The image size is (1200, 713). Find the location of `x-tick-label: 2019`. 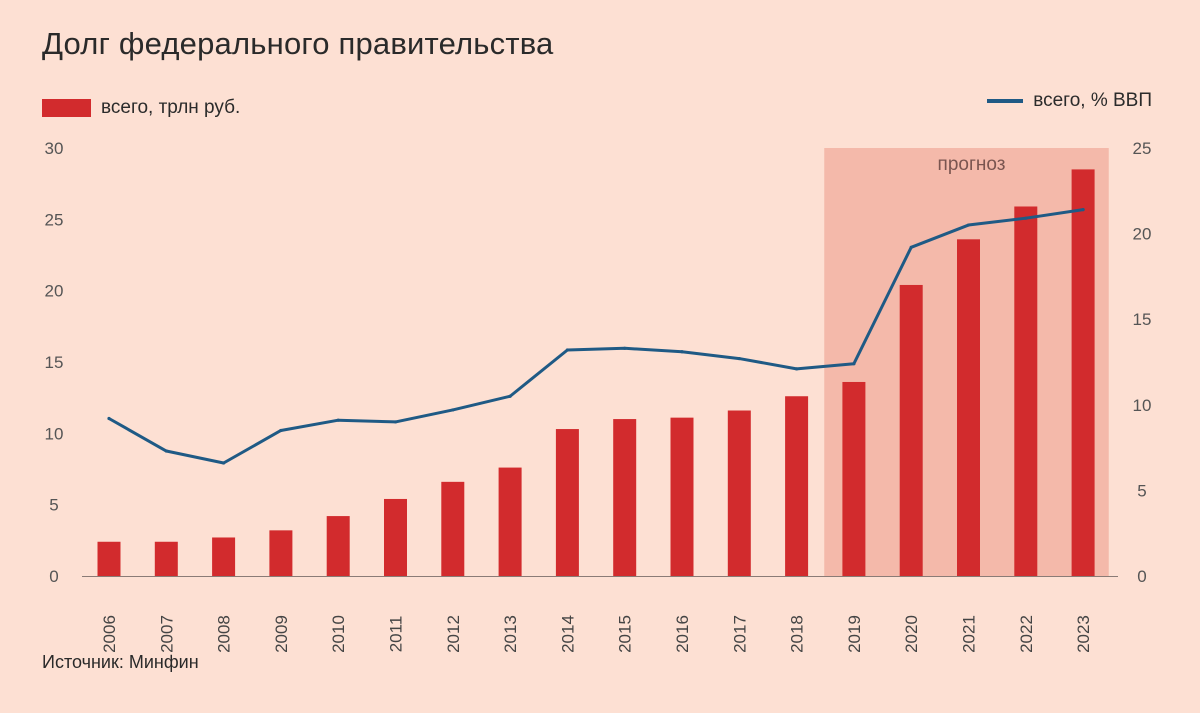

x-tick-label: 2019 is located at coordinates (854, 634).